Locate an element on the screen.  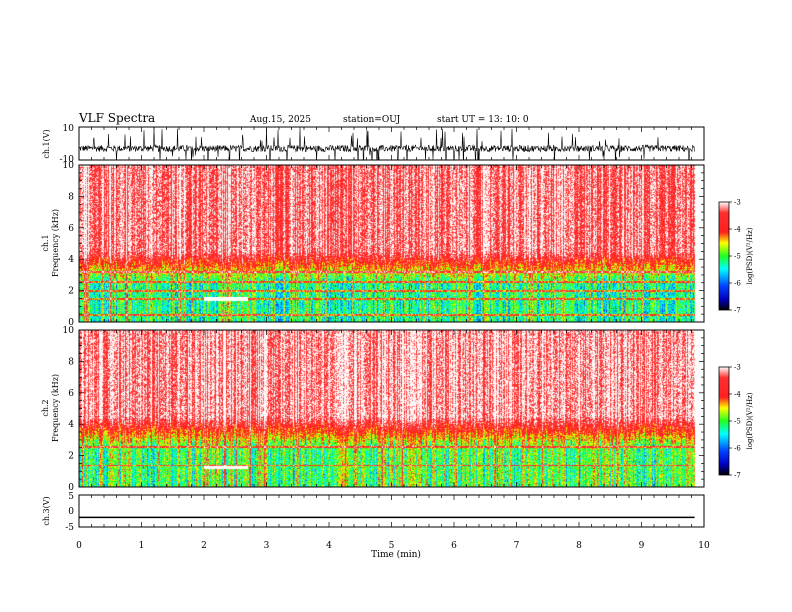
time-axis-tick-label: 4 is located at coordinates (329, 546).